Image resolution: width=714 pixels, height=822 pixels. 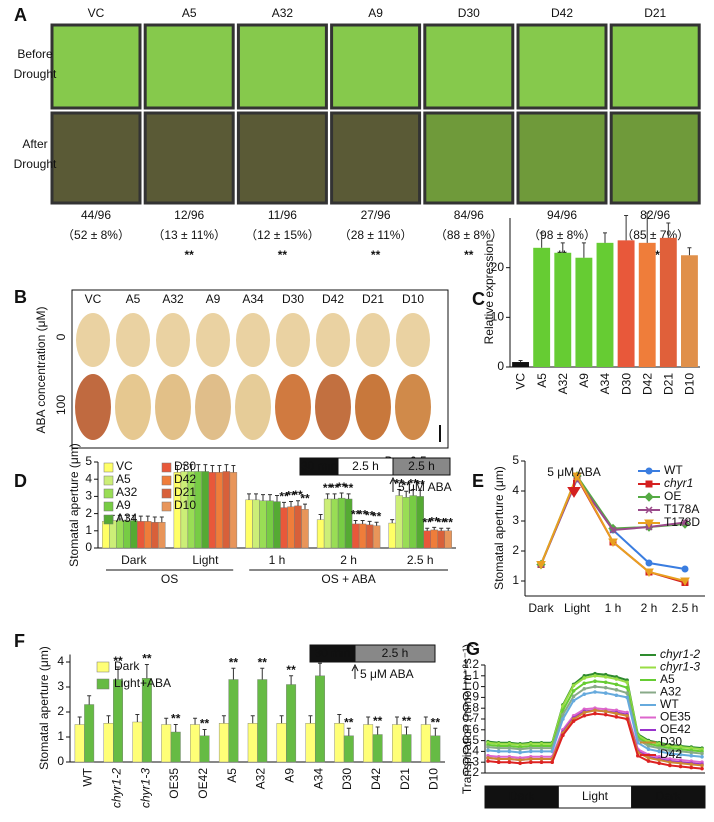 What do you see at coordinates (333, 407) in the screenshot?
I see `leaf-aba` at bounding box center [333, 407].